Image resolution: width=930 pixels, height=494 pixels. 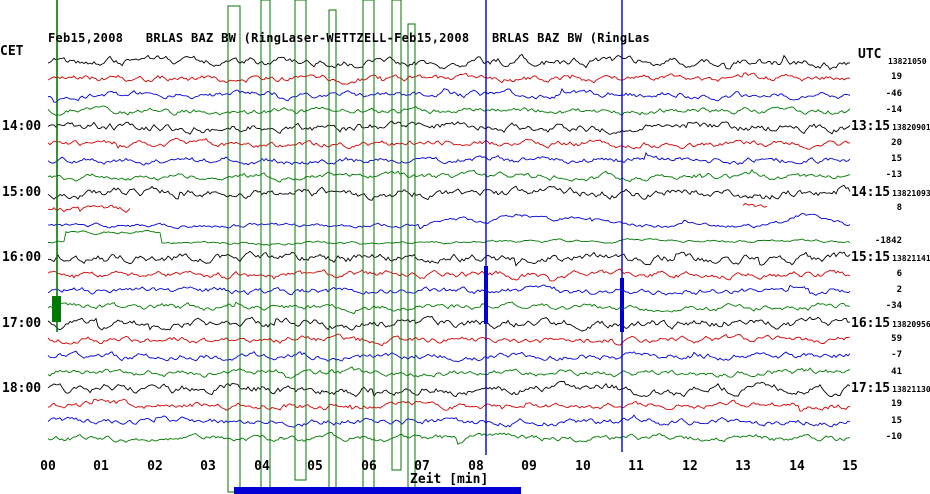 I want to click on timezone-right-label: UTC, so click(x=870, y=54).